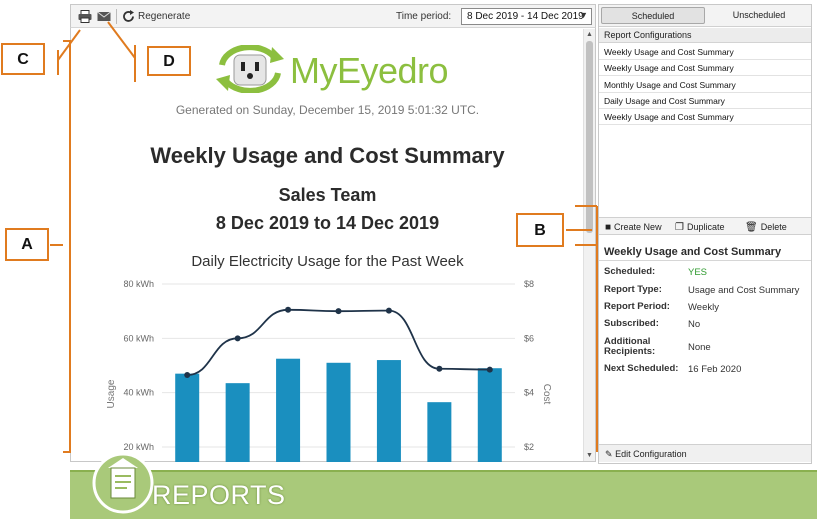  I want to click on duplicate-label: Duplicate, so click(705, 227).